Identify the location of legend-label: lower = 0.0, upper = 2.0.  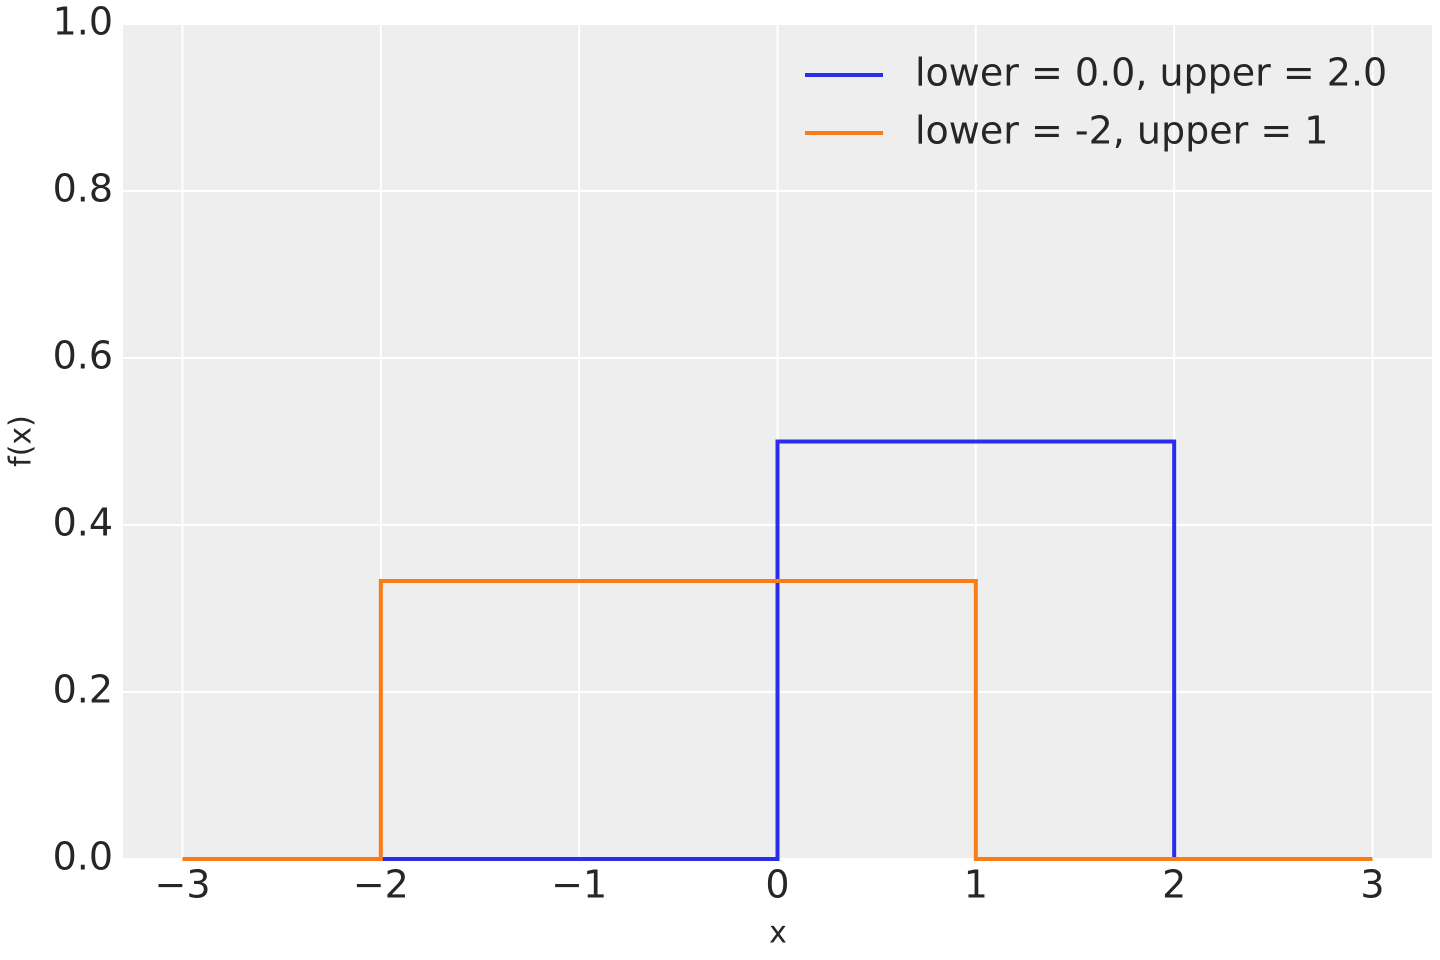
(1151, 73).